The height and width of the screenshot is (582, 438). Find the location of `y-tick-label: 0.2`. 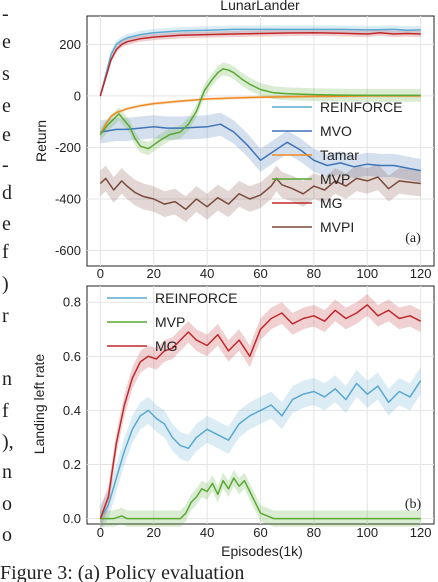

y-tick-label: 0.2 is located at coordinates (72, 464).